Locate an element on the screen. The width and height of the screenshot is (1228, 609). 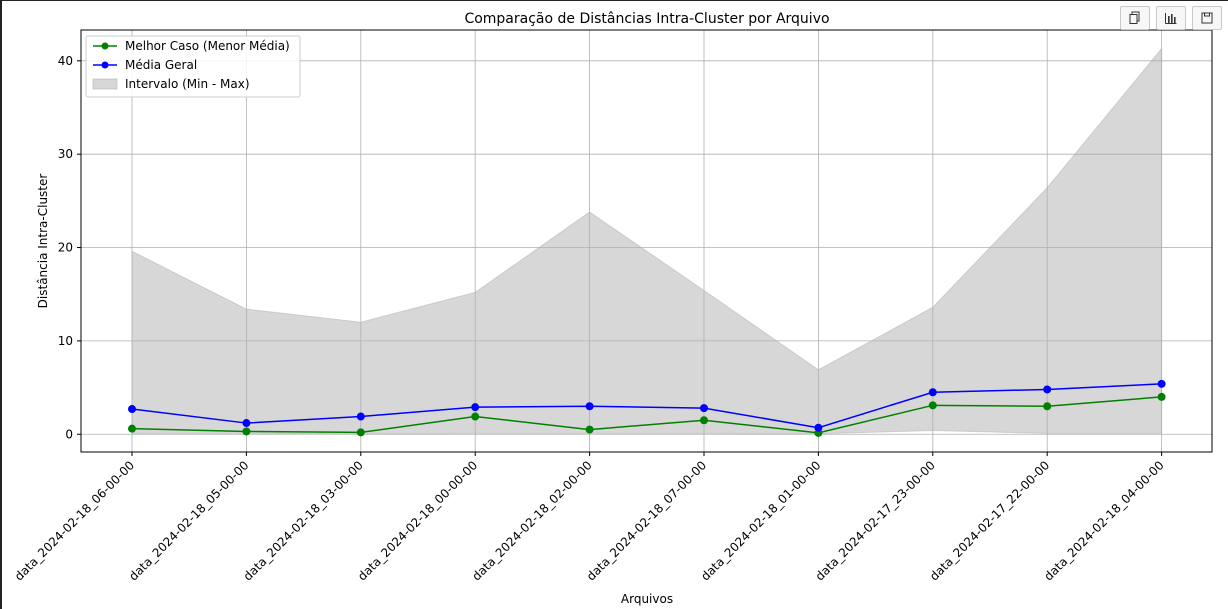
y-tick-labels: 0 10 20 30 40 is located at coordinates (65, 247).